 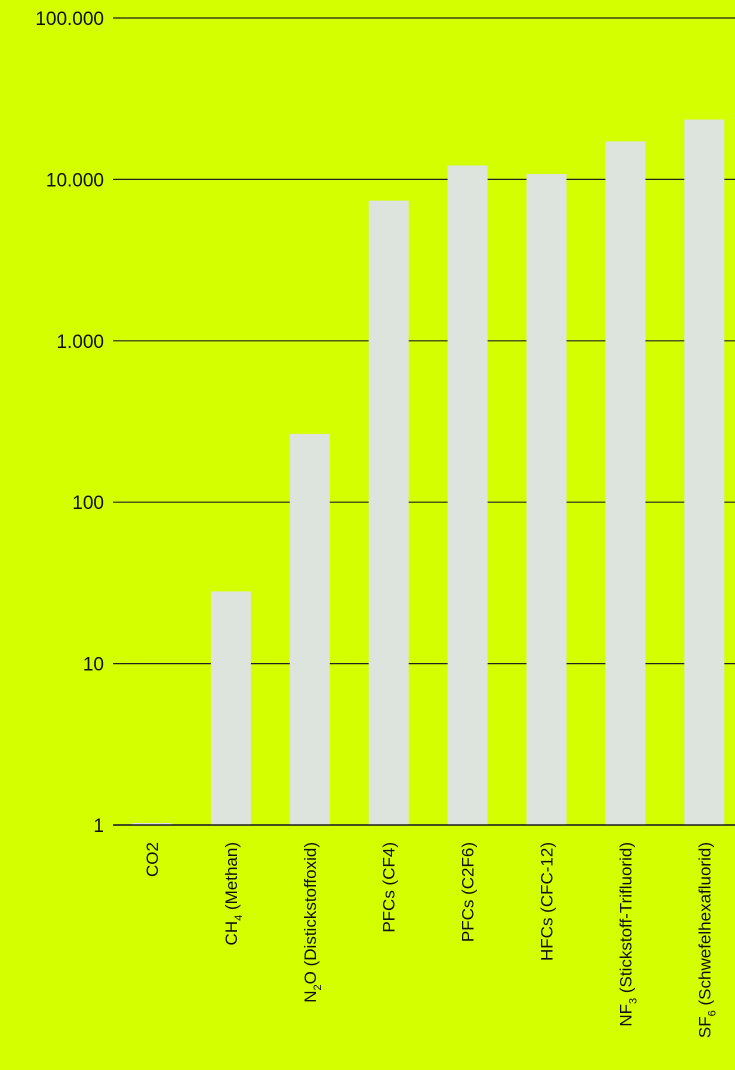 I want to click on y-tick-label: 10.000, so click(x=75, y=180).